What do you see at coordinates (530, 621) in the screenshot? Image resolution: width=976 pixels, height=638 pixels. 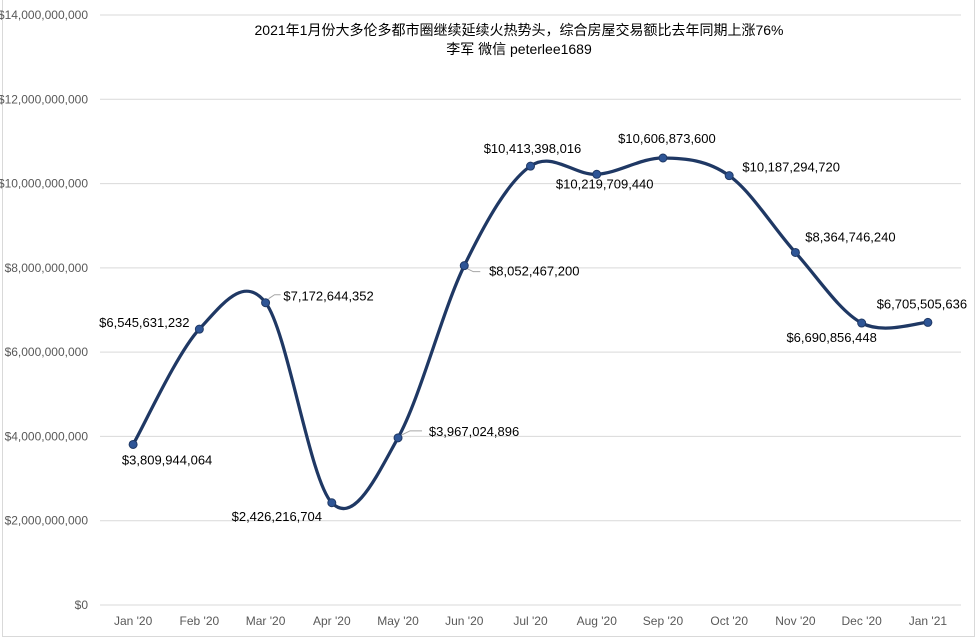 I see `x-axis-label: Jul '20` at bounding box center [530, 621].